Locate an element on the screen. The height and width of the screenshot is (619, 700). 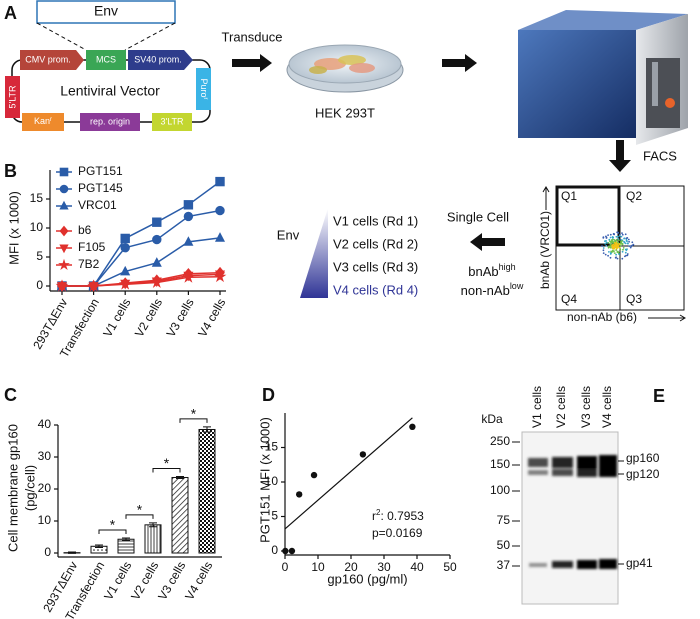
y-axis-label: Cell membrane gp160 is located at coordinates (12, 488).